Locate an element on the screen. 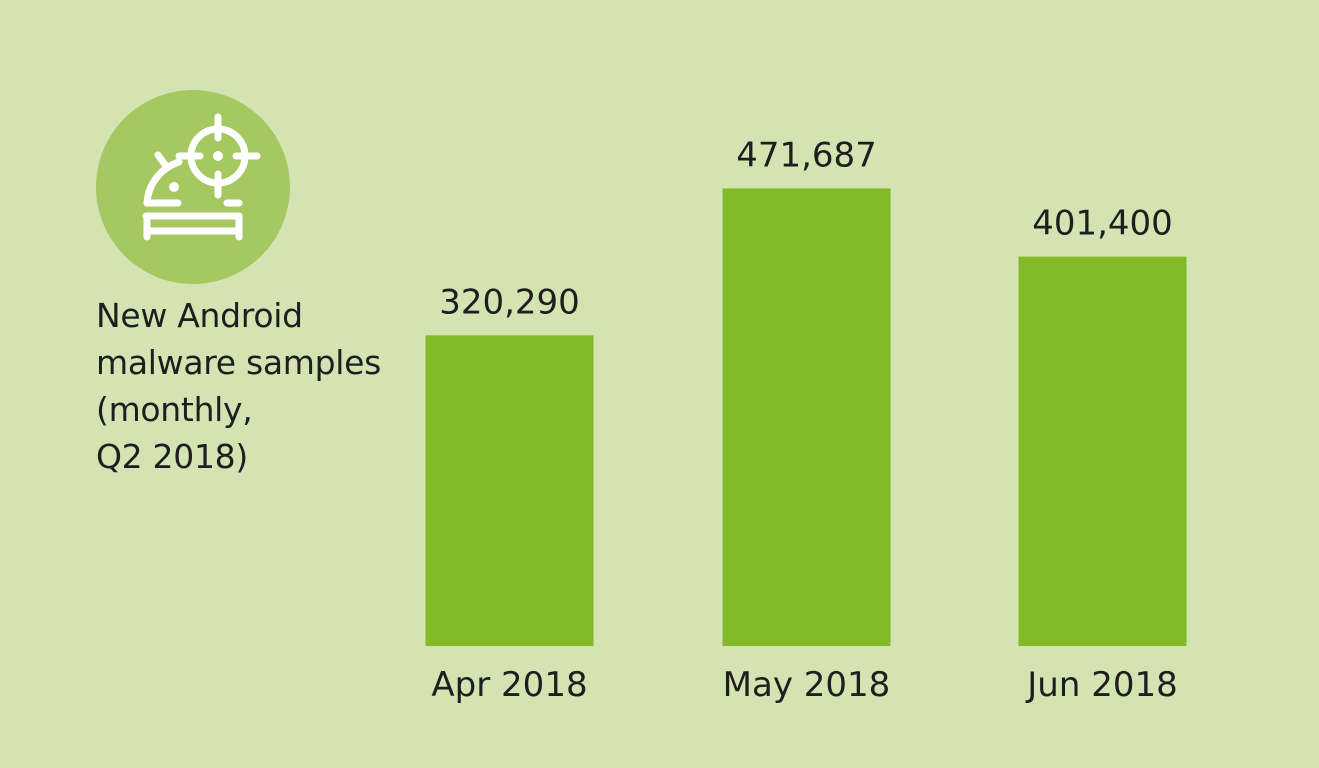 Image resolution: width=1319 pixels, height=768 pixels. android-target-icon is located at coordinates (193, 187).